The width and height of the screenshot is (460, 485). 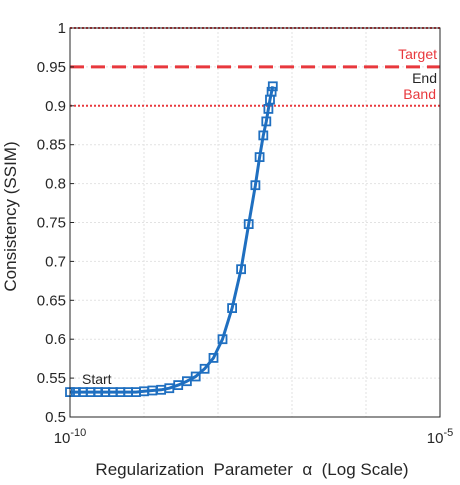 I want to click on x-axis-ticks: 10-10 10-5, so click(x=253, y=430).